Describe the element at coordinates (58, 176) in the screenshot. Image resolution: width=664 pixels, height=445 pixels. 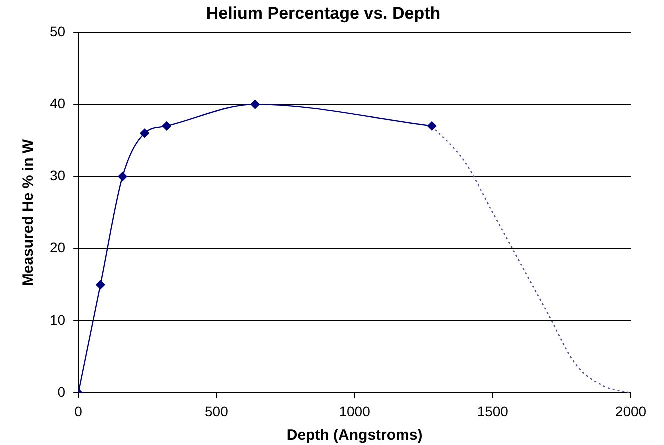
I see `y-tick-label: 30` at that location.